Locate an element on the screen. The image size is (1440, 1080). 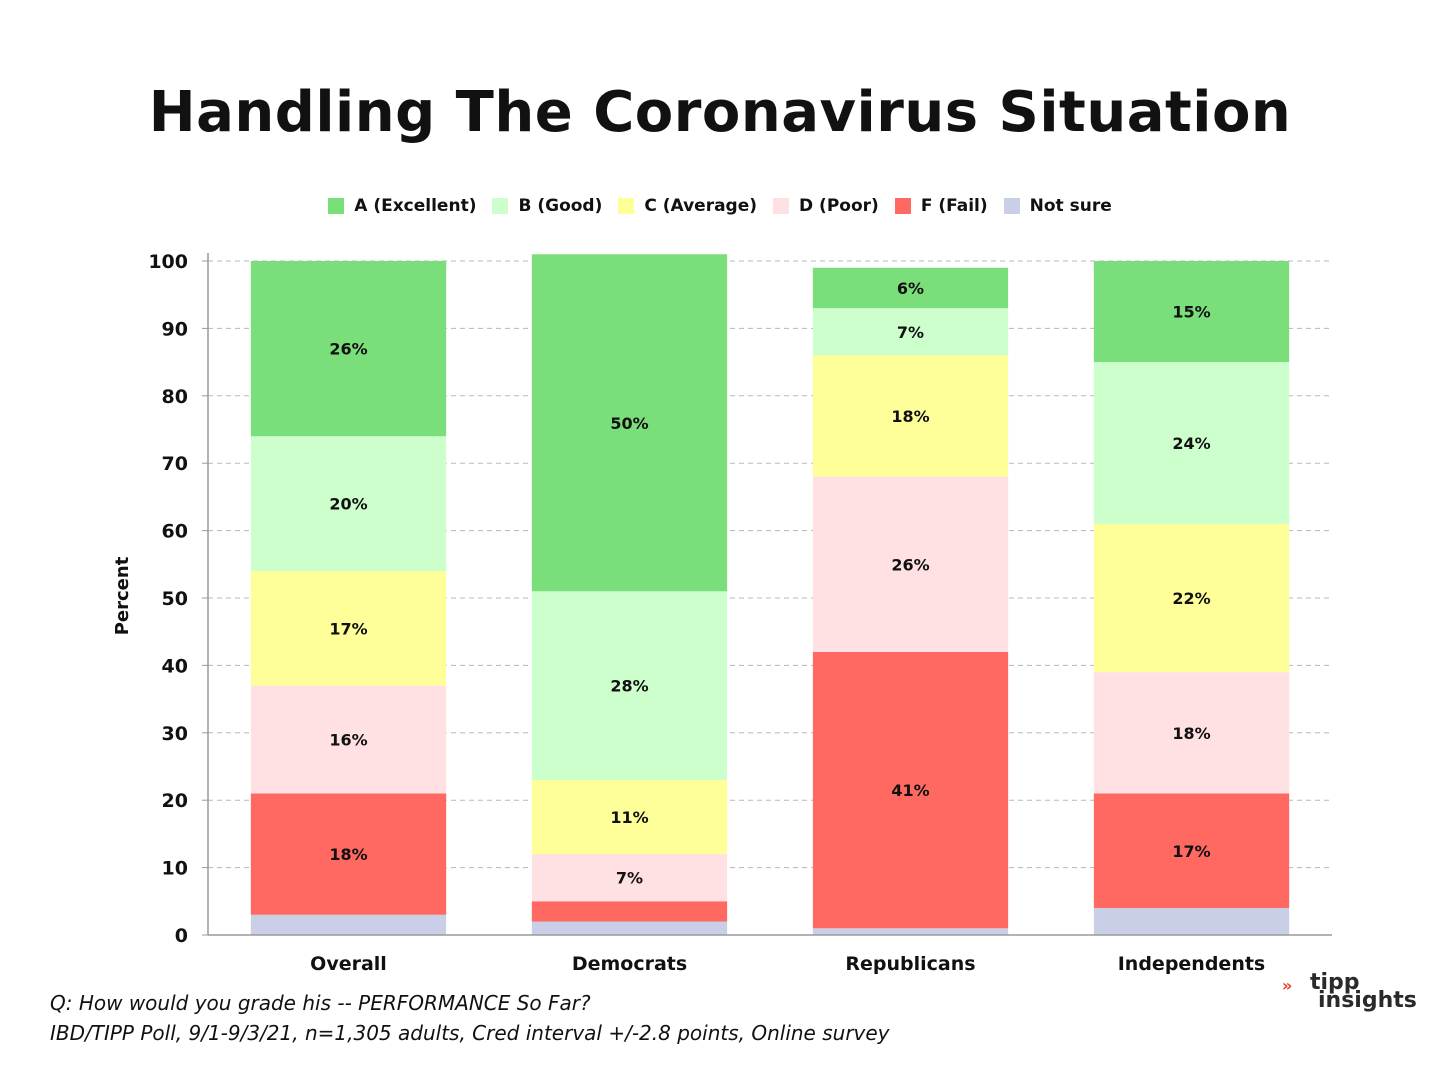
tipp-insights-logo: » tipp insights is located at coordinates (1349, 994).